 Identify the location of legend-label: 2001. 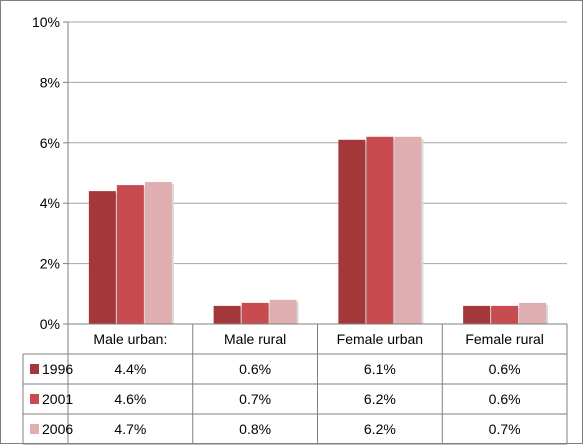
(57, 399).